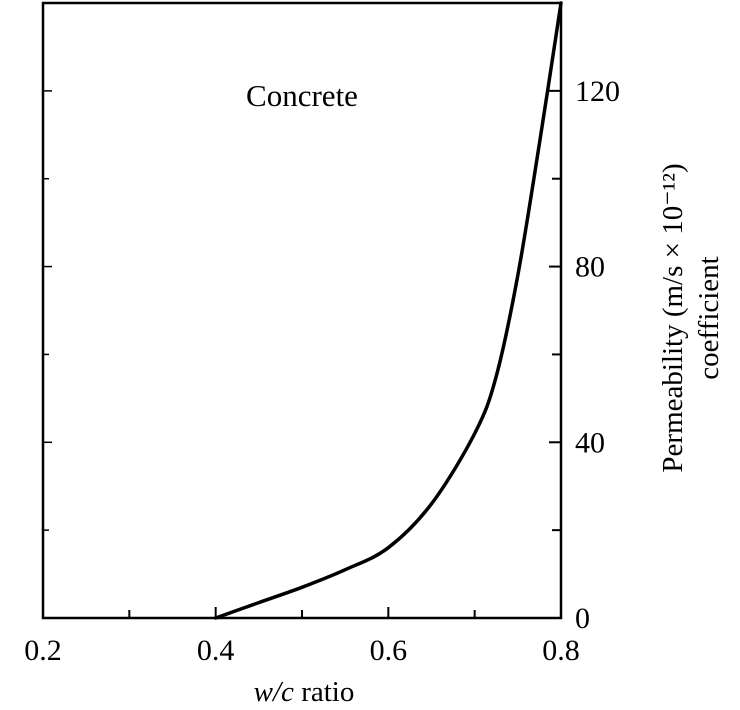  I want to click on x-tick-label: 0.8, so click(561, 650).